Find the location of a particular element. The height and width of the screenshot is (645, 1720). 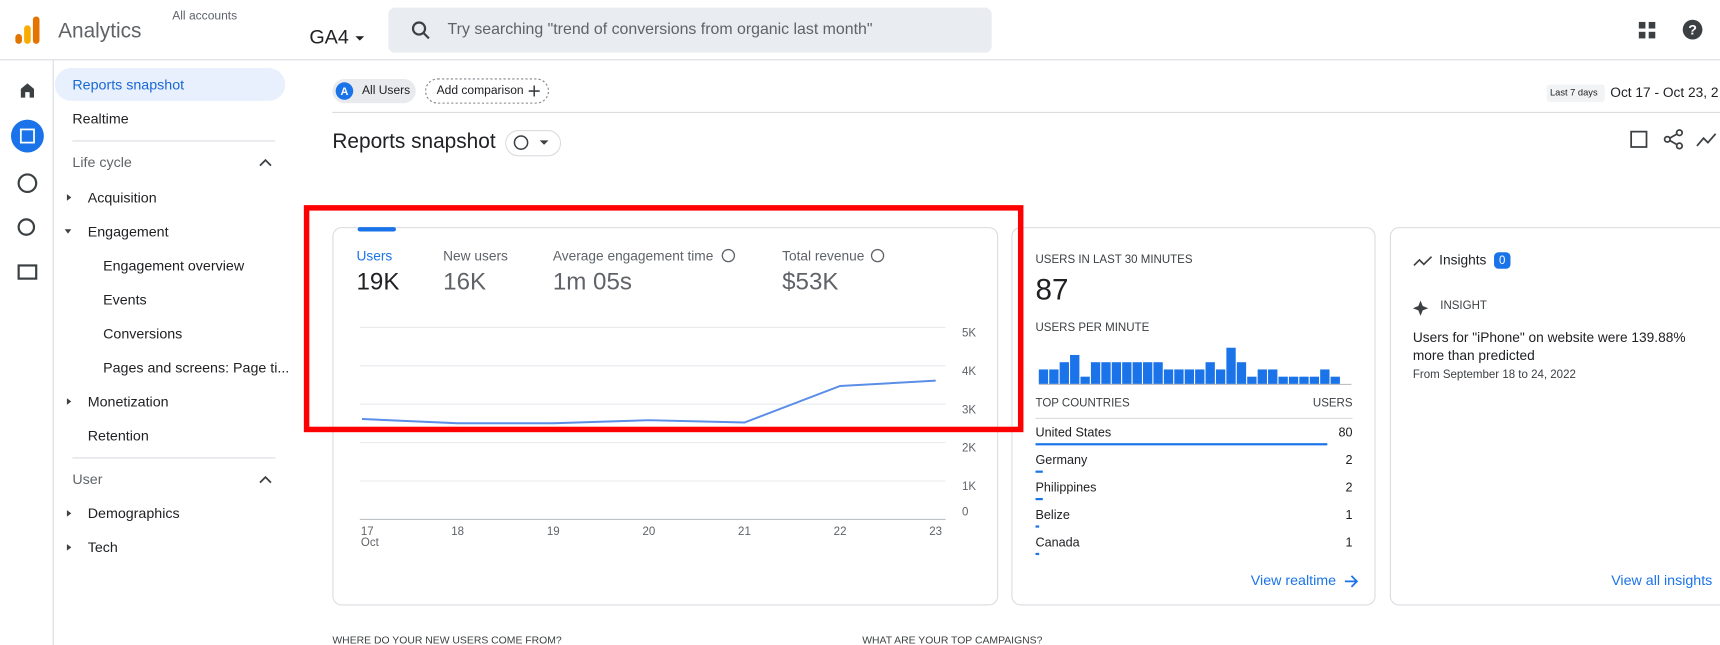

metric-label: Average engagement time is located at coordinates (633, 255).